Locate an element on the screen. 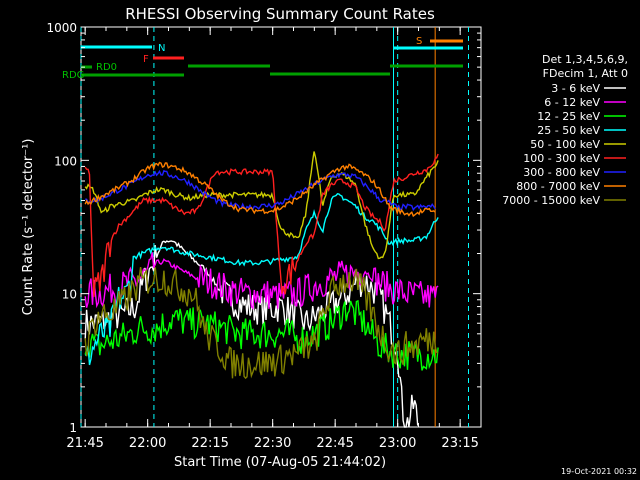  y-tick-label-2: 100 is located at coordinates (65, 161).